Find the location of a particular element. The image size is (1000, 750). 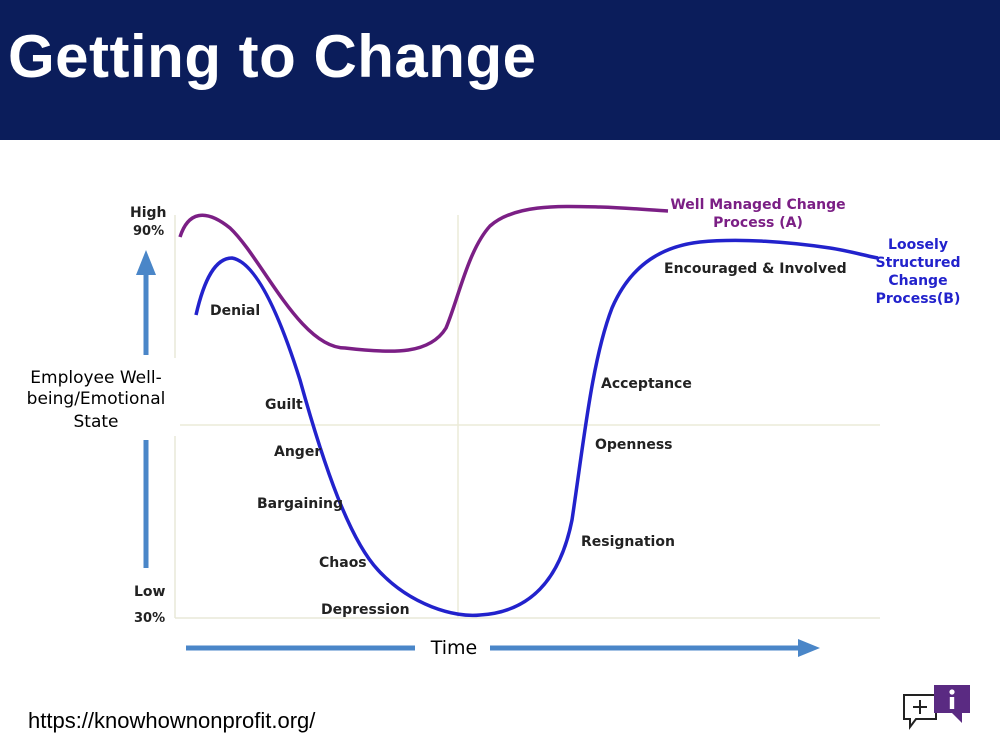

y-high-label: High is located at coordinates (148, 213).